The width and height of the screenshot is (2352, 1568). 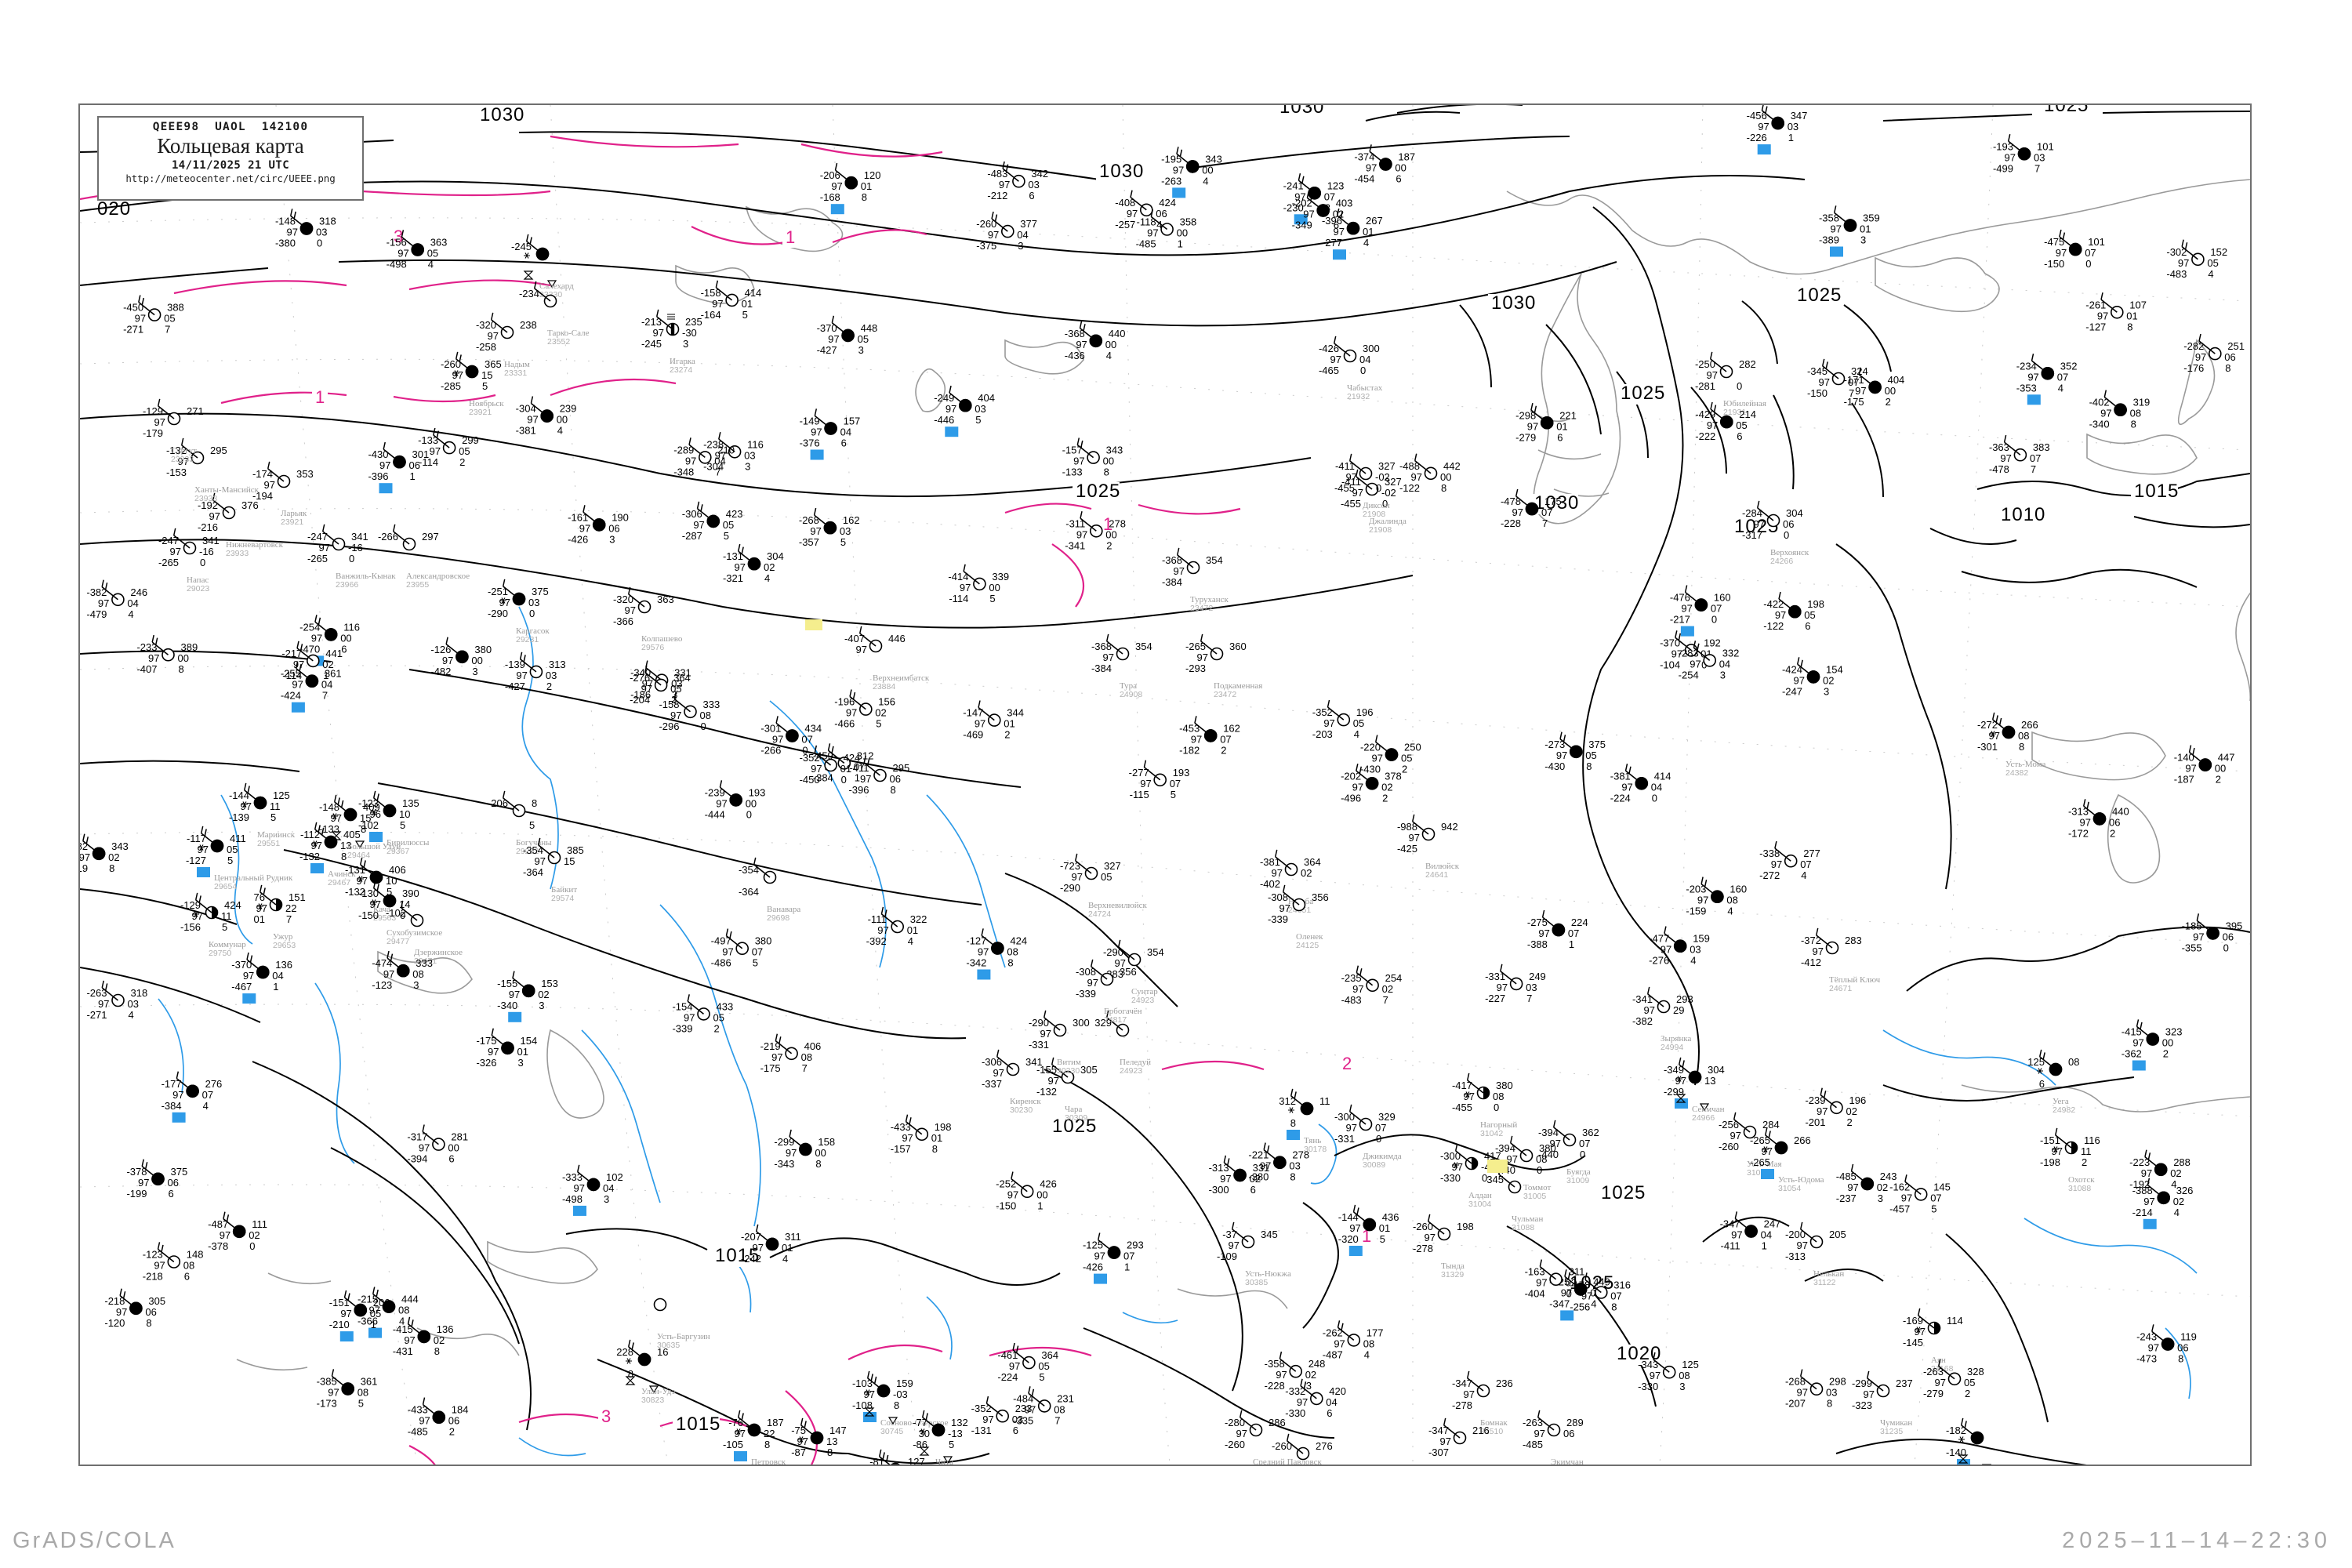 I want to click on station-plot-minor: -3319724903-227 7, so click(x=1515, y=984).